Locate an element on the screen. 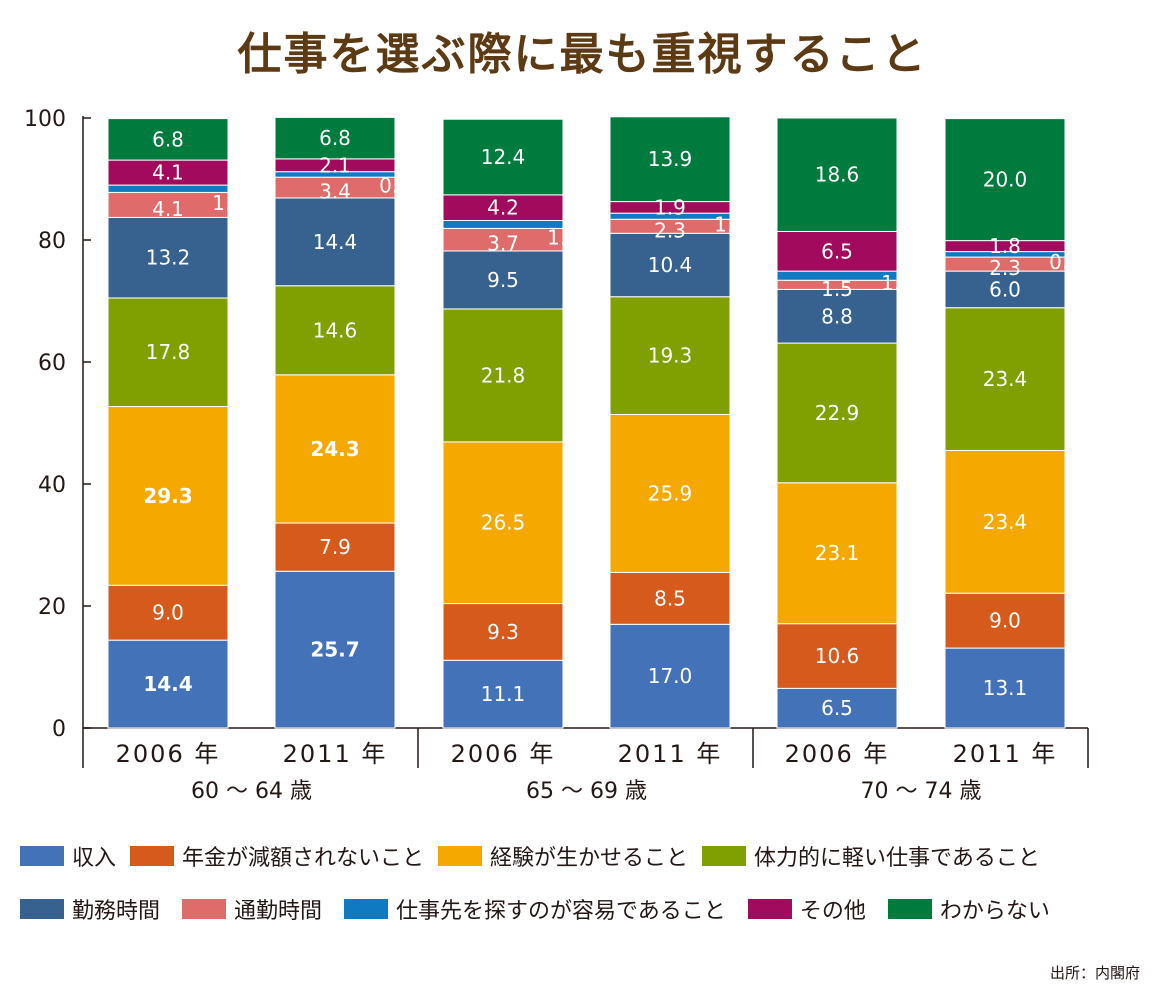 The image size is (1165, 1000). value-label-4-5: 1.5 is located at coordinates (837, 289).